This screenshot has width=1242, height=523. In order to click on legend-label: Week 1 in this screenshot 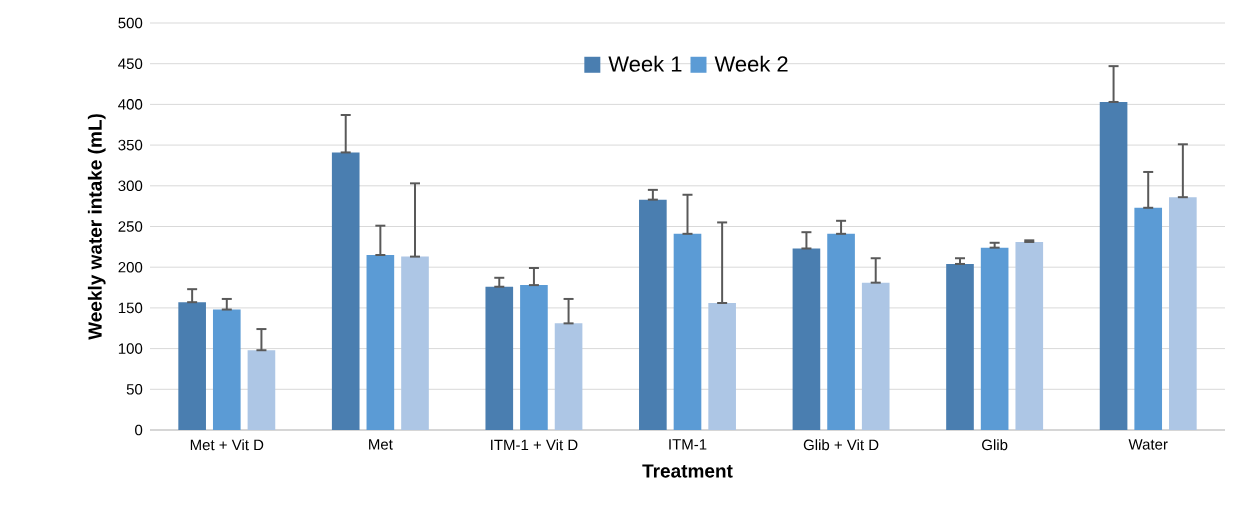, I will do `click(645, 63)`.